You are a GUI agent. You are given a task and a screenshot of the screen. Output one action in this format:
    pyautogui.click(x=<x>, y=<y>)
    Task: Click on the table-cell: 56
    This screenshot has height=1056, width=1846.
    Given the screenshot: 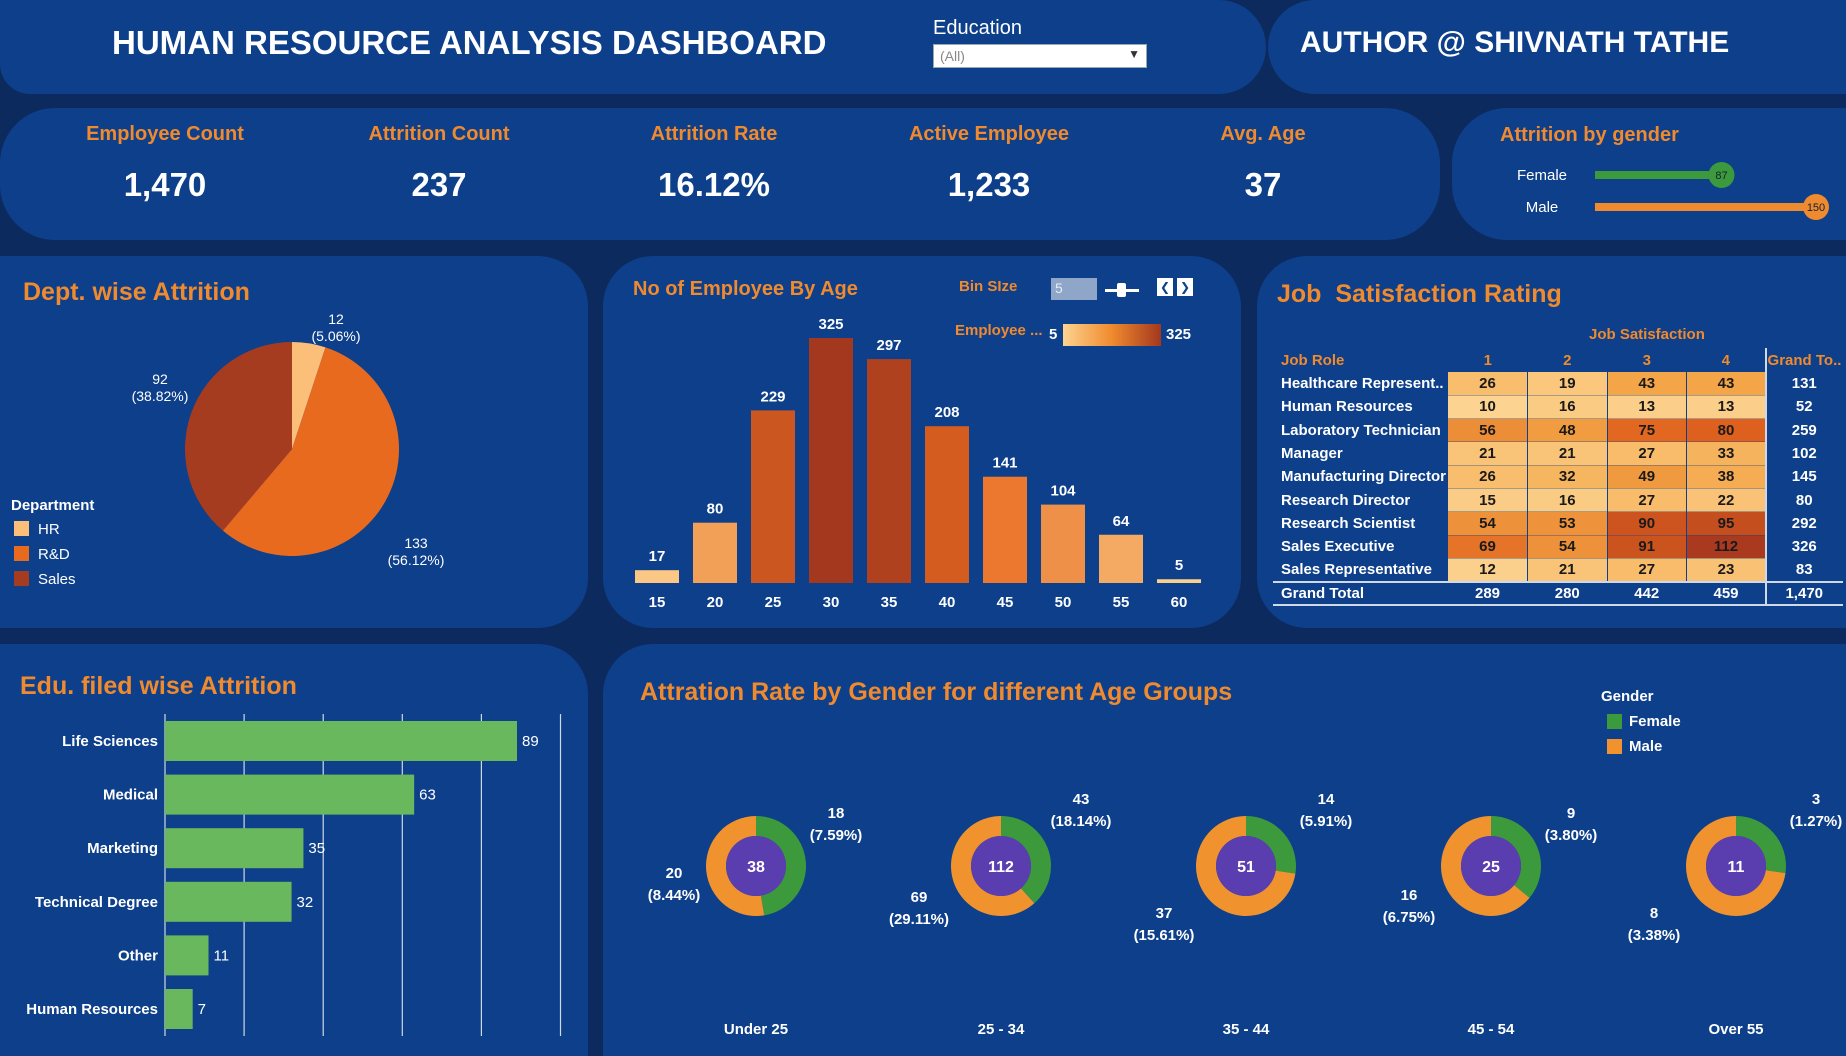 What is the action you would take?
    pyautogui.click(x=1488, y=430)
    